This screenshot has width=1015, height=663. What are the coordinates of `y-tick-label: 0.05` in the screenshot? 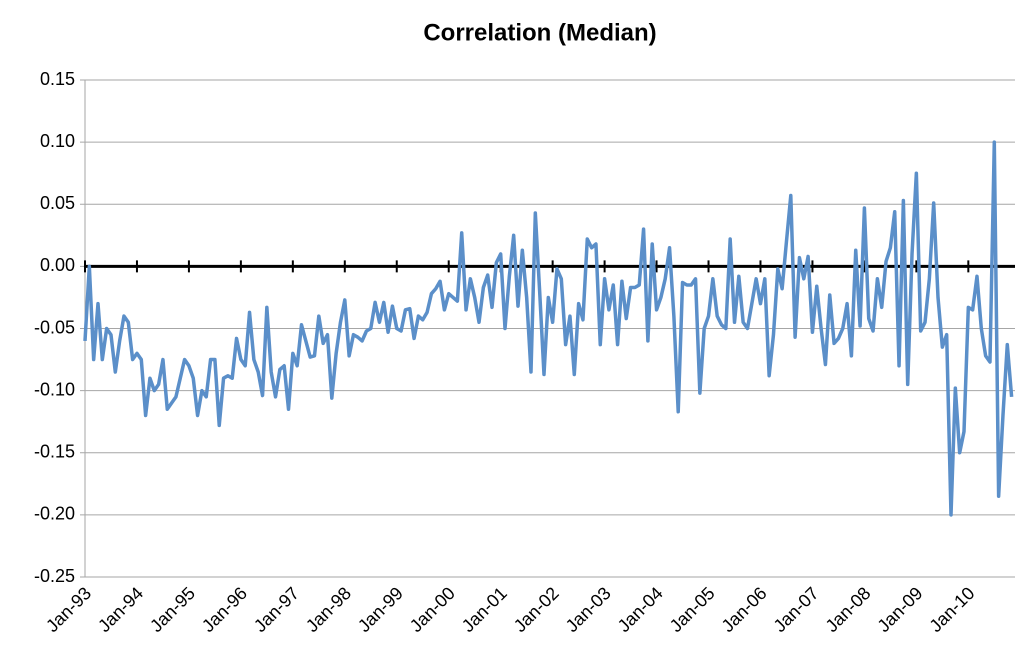 It's located at (57, 203).